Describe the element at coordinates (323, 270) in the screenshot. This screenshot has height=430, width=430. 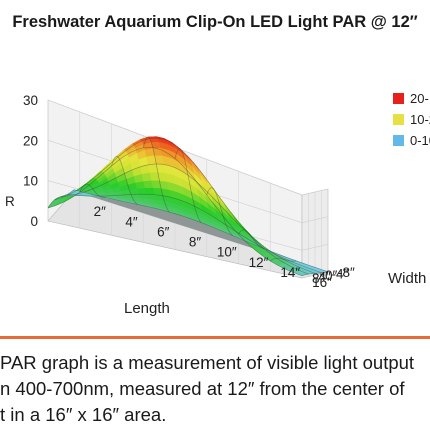
I see `surface-cell` at that location.